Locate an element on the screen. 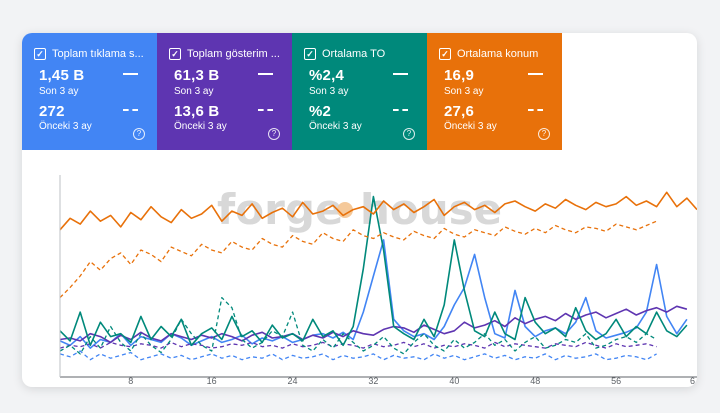 This screenshot has width=720, height=413. metric-previous-value: 27,6 is located at coordinates (459, 111).